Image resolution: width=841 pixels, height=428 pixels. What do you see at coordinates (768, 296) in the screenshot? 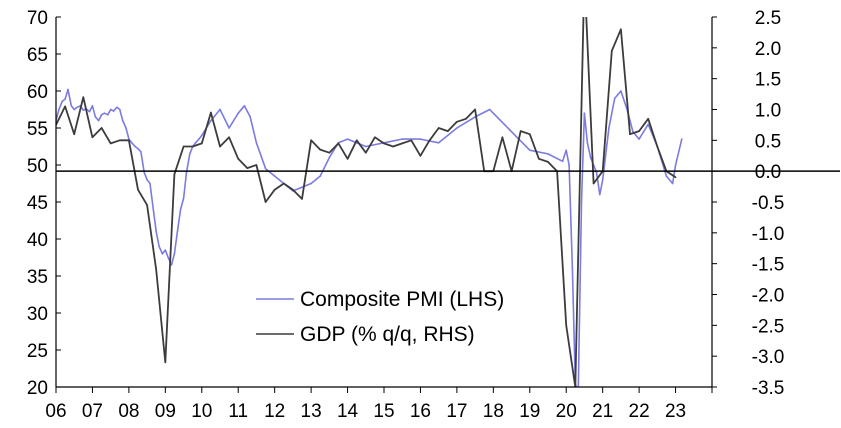
I see `right-tick-label: -2.0` at bounding box center [768, 296].